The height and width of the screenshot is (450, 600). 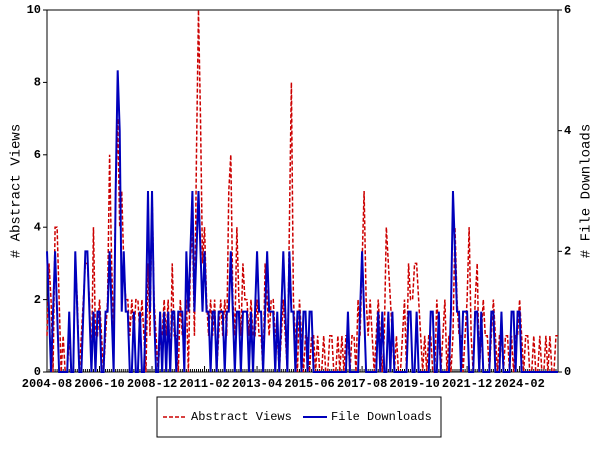 What do you see at coordinates (37, 83) in the screenshot?
I see `y-tick-label: 8` at bounding box center [37, 83].